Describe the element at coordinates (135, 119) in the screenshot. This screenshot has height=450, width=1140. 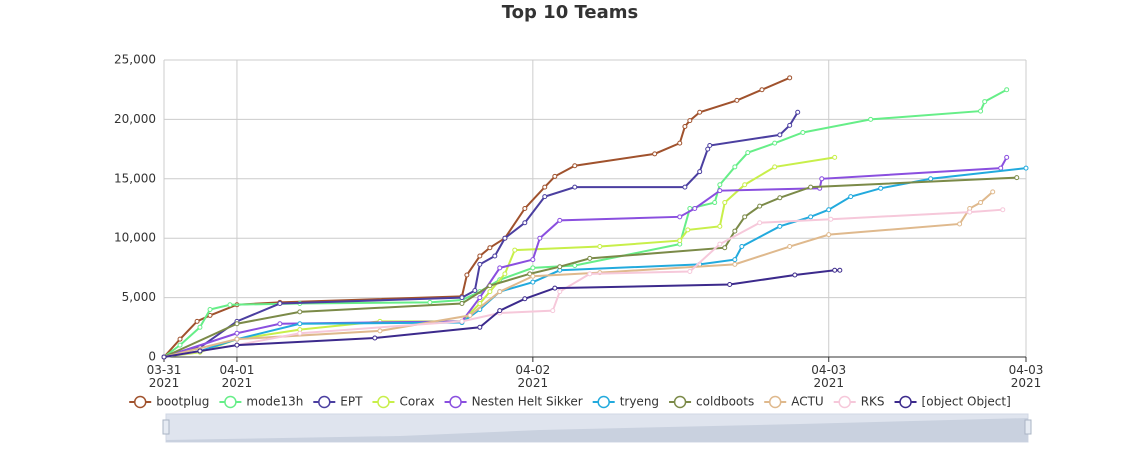
I see `y-tick-label: 20,000` at that location.